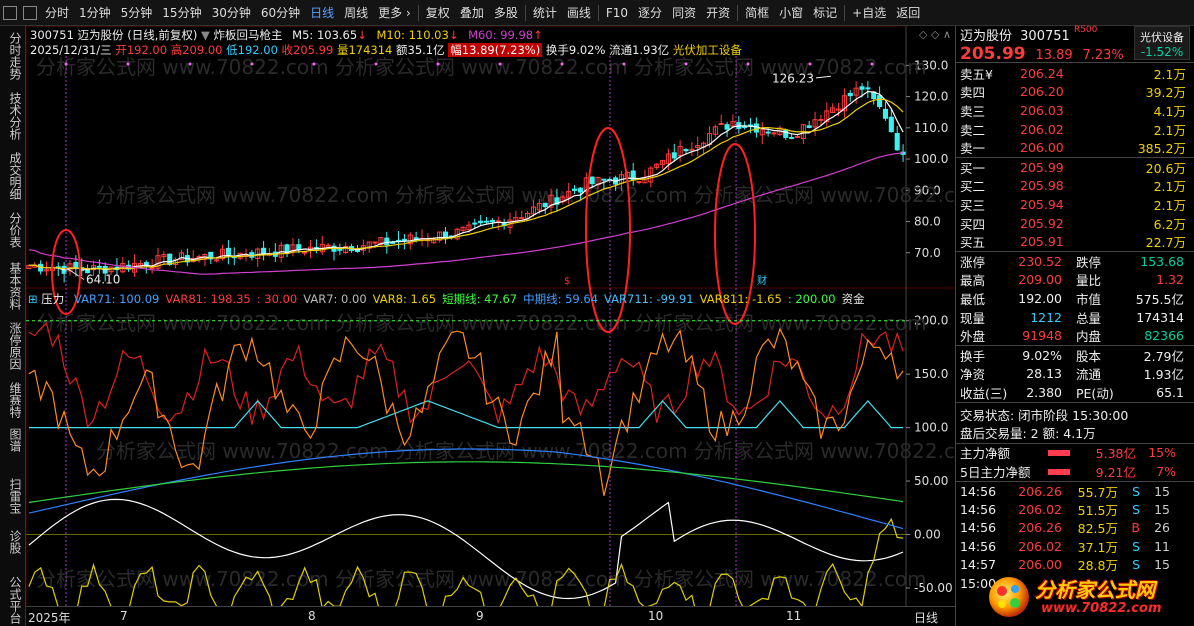 This screenshot has height=626, width=1194. What do you see at coordinates (757, 12) in the screenshot?
I see `toolbar-button: 简框` at bounding box center [757, 12].